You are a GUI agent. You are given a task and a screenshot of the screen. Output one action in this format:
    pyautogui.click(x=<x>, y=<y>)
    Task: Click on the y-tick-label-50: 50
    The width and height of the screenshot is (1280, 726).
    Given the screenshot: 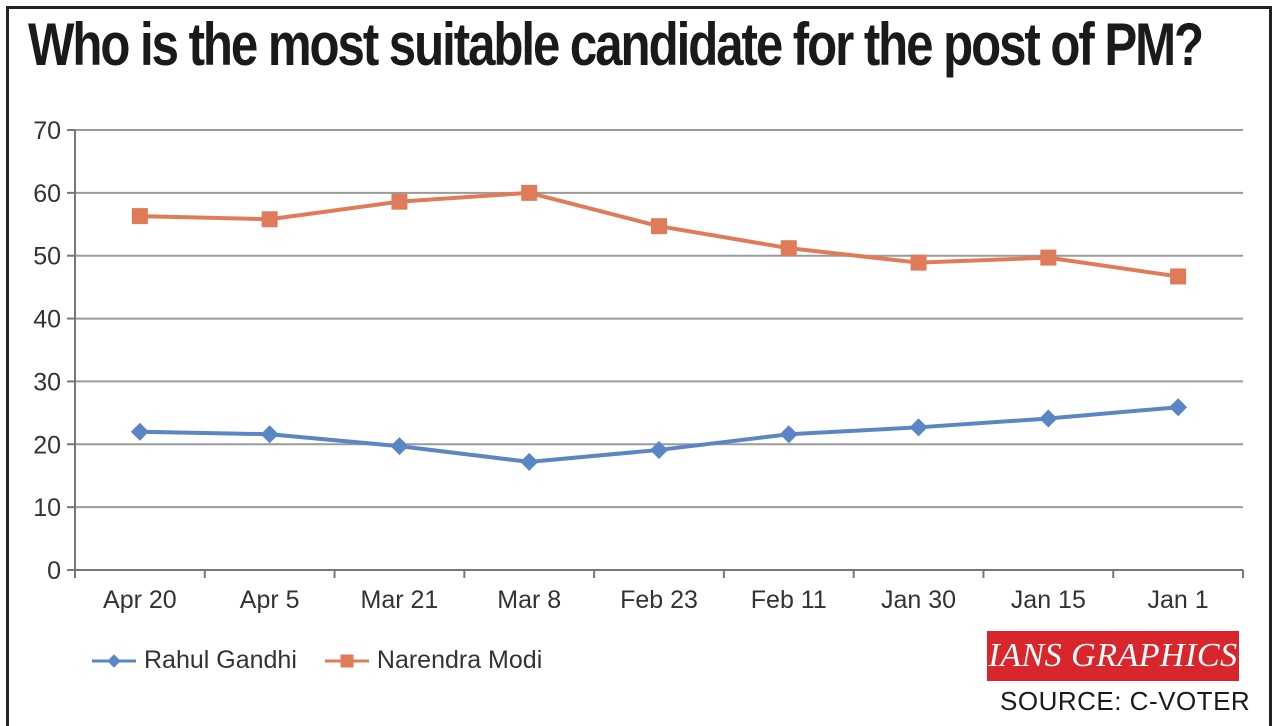 What is the action you would take?
    pyautogui.click(x=47, y=257)
    